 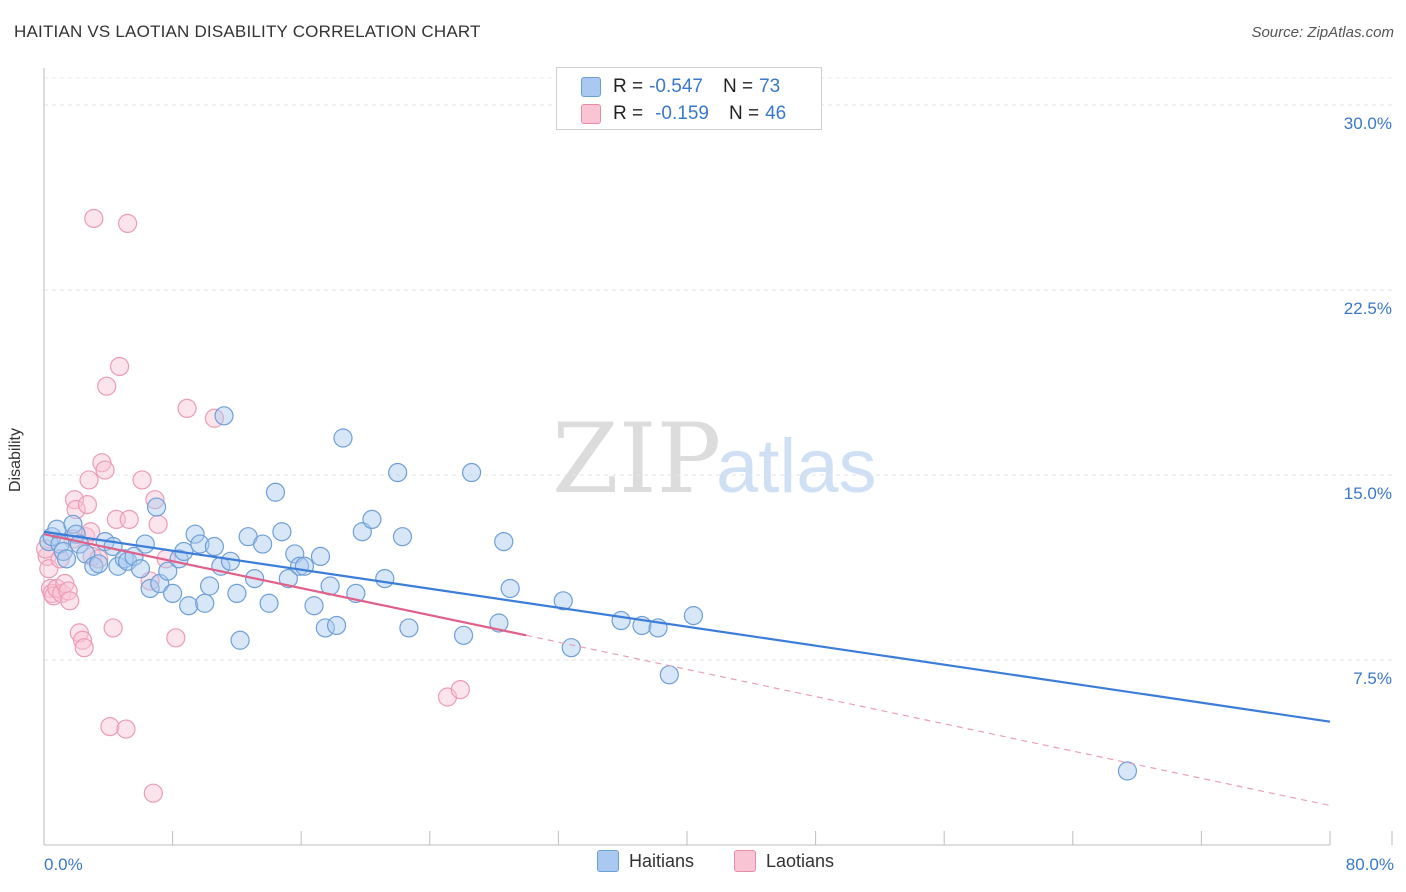 What do you see at coordinates (662, 860) in the screenshot?
I see `legend-label-haitians: Haitians` at bounding box center [662, 860].